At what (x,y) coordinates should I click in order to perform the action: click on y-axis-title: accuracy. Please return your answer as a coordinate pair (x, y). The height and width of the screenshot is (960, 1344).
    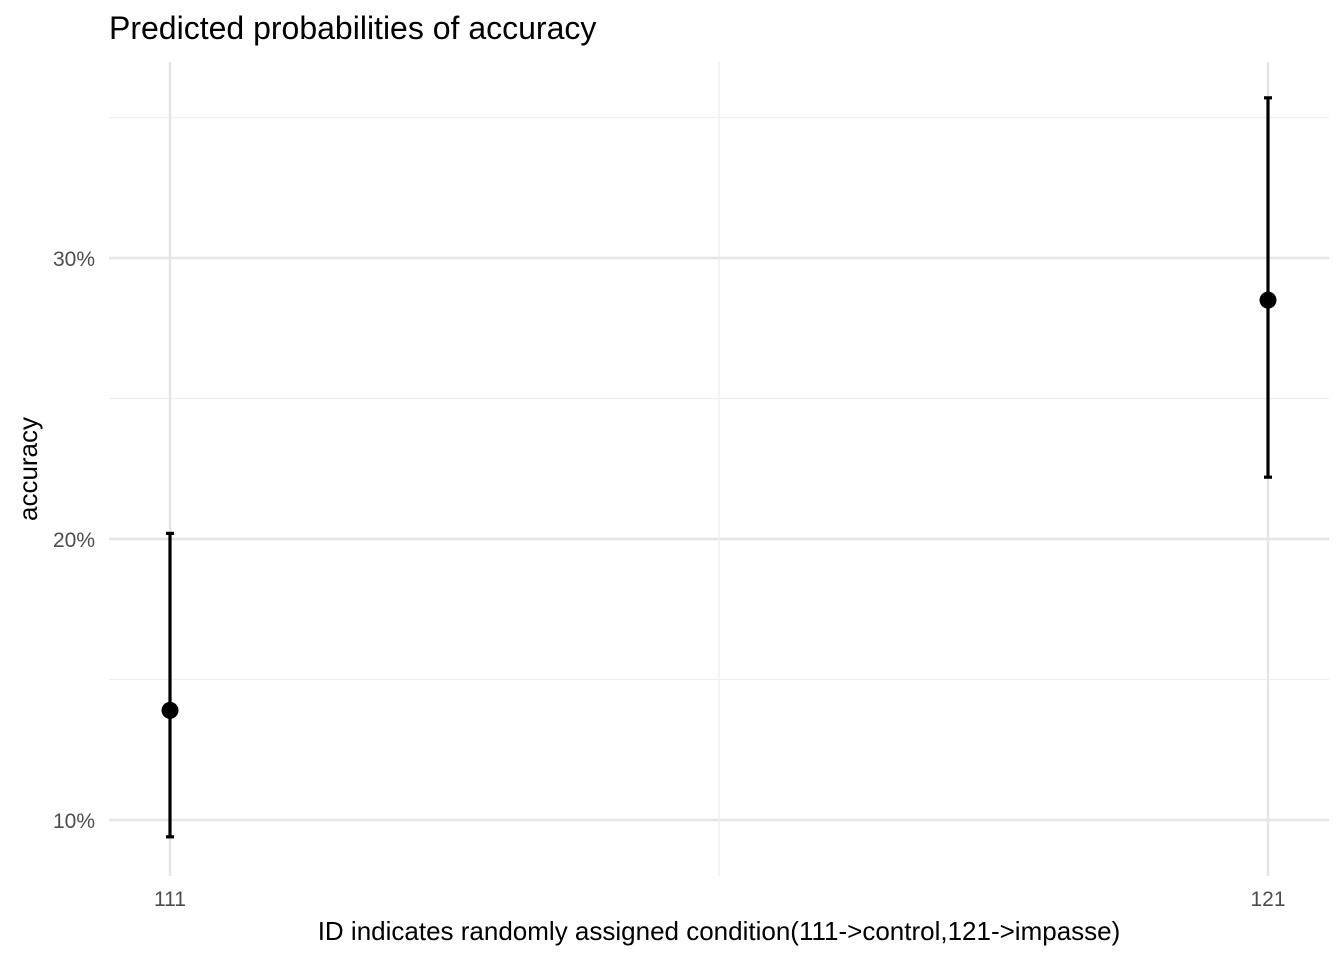
    Looking at the image, I should click on (28, 469).